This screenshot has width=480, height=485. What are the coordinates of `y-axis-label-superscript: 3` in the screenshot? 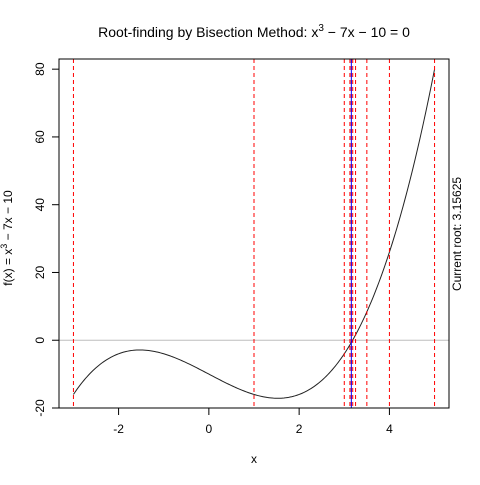 It's located at (4, 246).